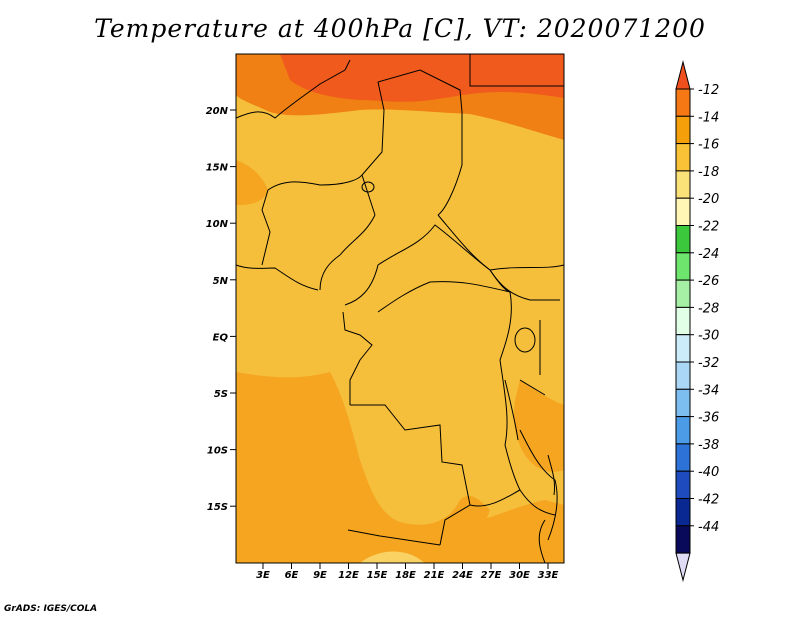 Image resolution: width=800 pixels, height=618 pixels. I want to click on lon-label: 9E, so click(320, 575).